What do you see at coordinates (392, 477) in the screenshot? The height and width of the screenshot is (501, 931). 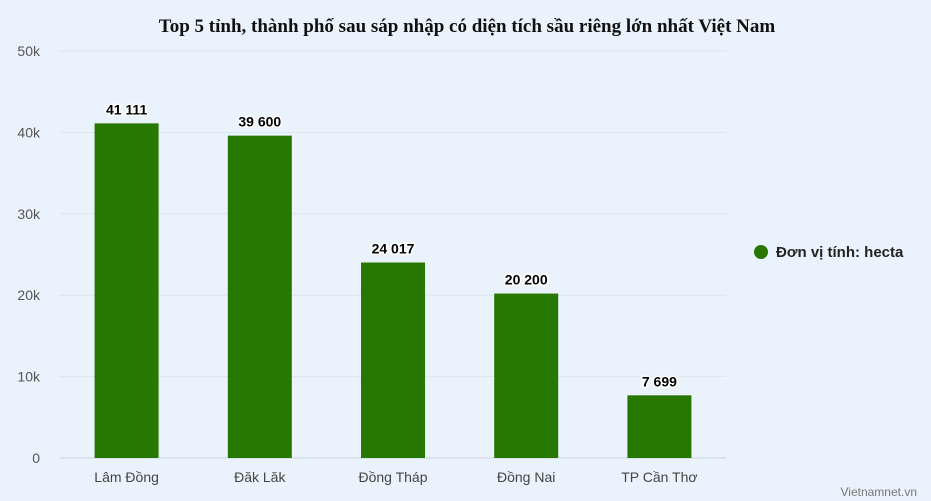 I see `x-category-label: Đồng Tháp` at bounding box center [392, 477].